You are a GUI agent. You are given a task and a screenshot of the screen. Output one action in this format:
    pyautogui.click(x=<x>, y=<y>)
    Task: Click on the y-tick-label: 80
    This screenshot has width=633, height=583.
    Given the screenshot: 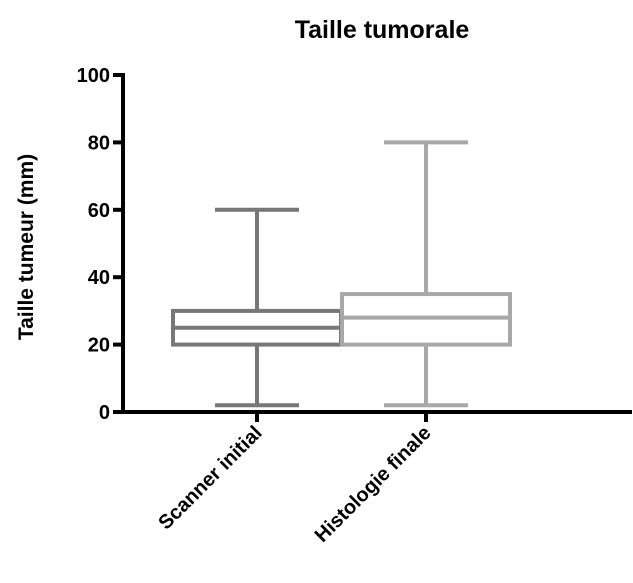 What is the action you would take?
    pyautogui.click(x=99, y=143)
    